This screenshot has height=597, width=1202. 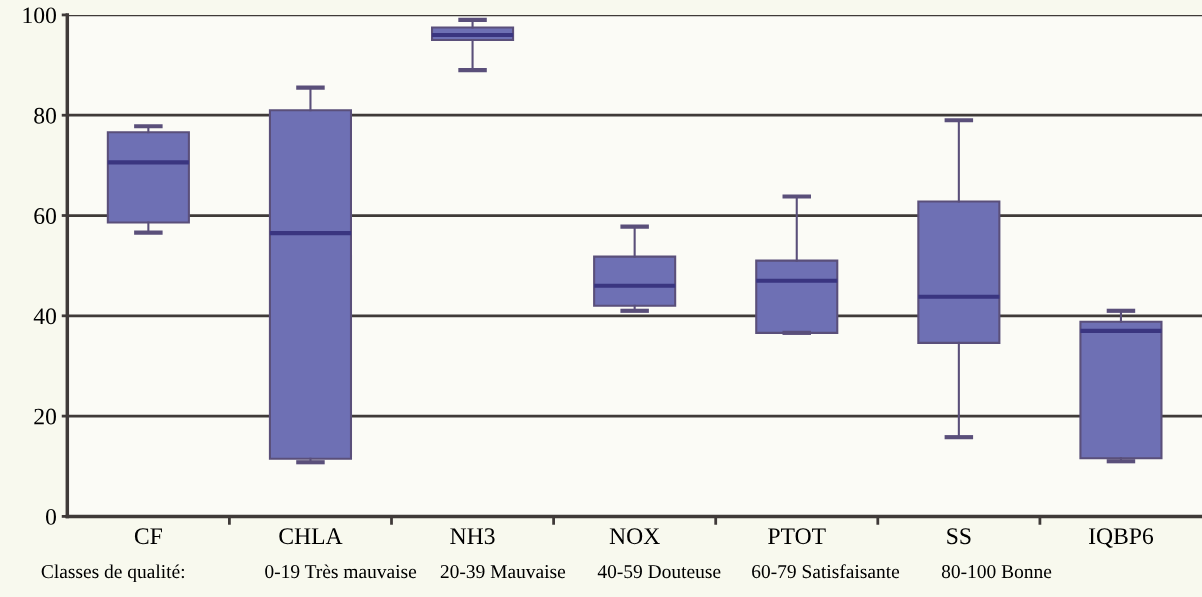 What do you see at coordinates (39, 15) in the screenshot?
I see `y-tick-label: 100` at bounding box center [39, 15].